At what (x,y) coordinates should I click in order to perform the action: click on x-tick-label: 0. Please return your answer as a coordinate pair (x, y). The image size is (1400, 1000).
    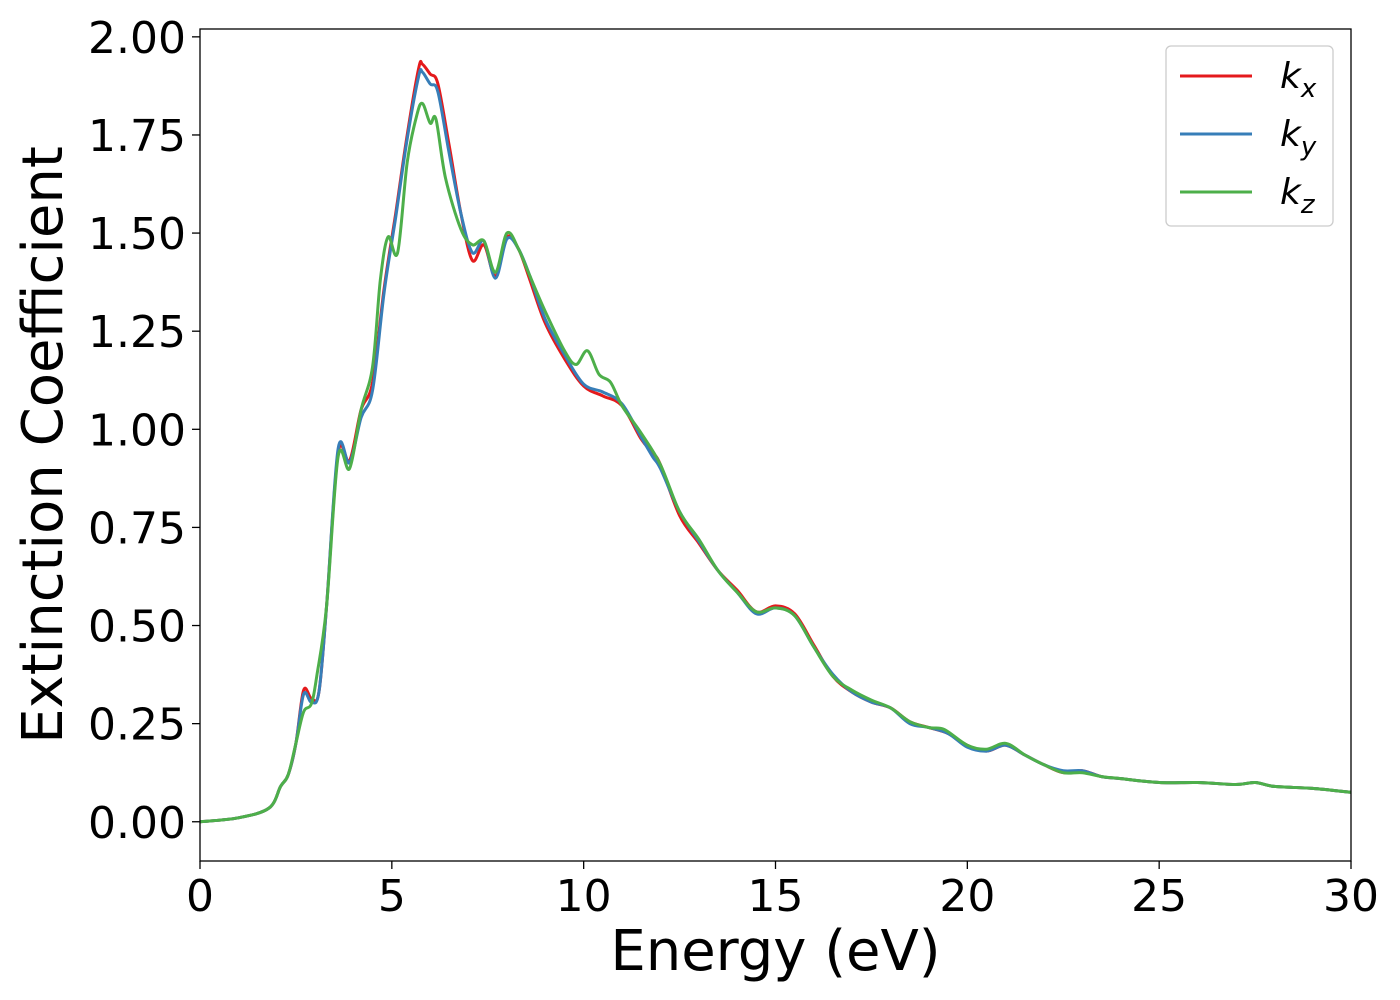
    Looking at the image, I should click on (200, 896).